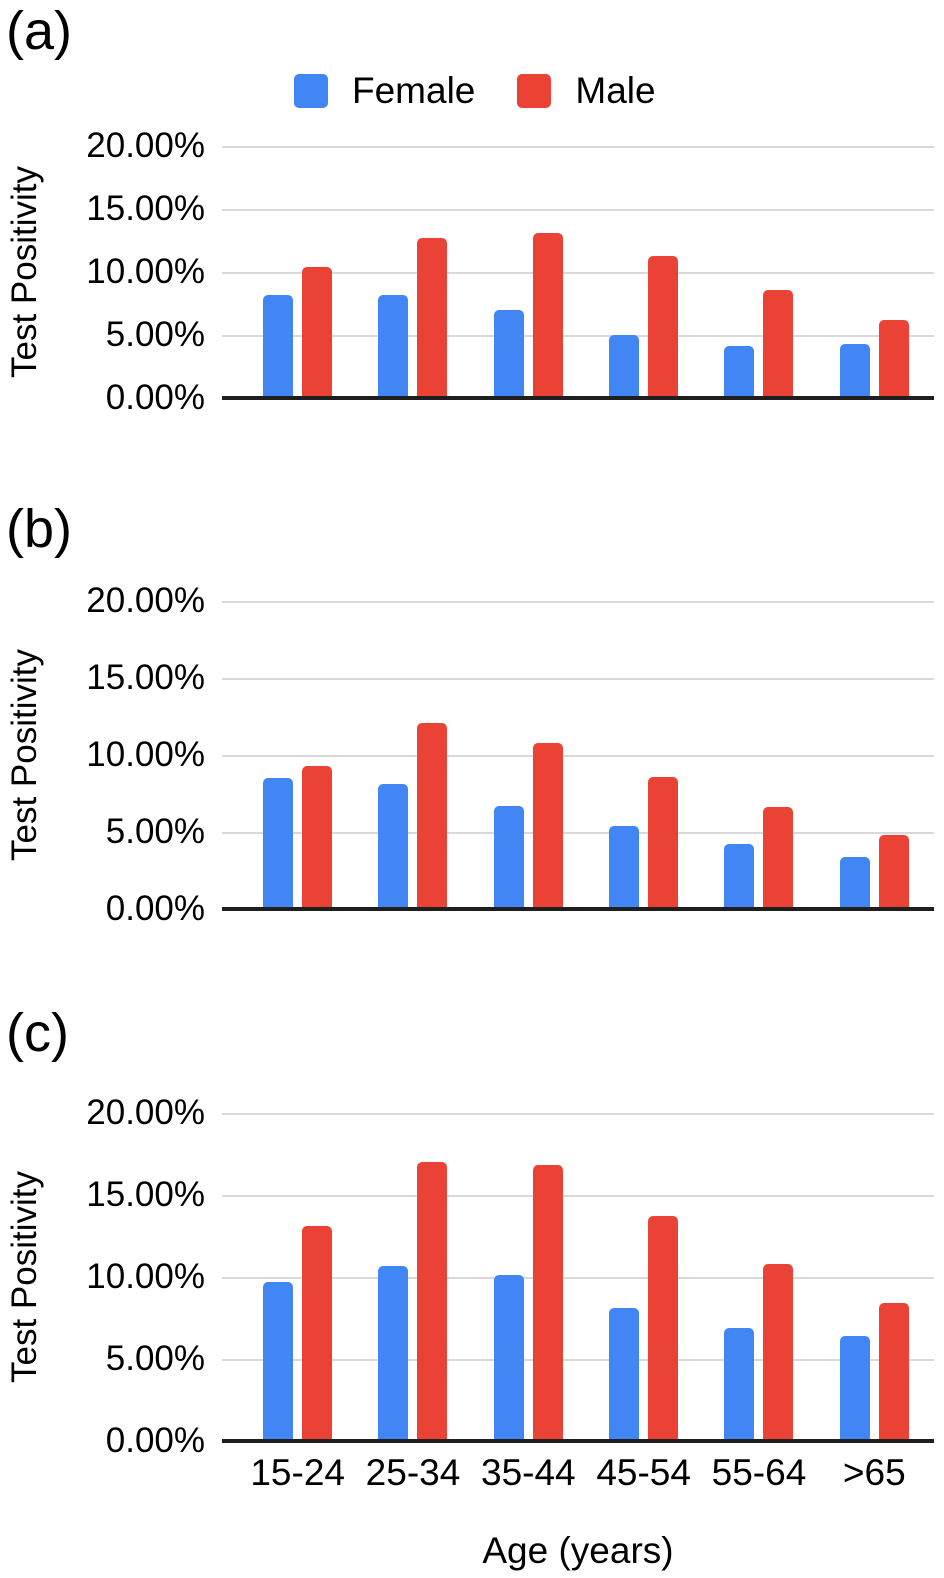 The image size is (944, 1578). Describe the element at coordinates (311, 91) in the screenshot. I see `female-color-swatch` at that location.